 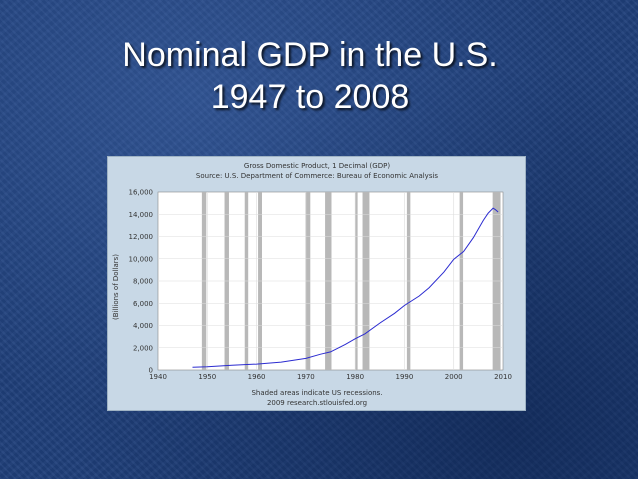 I want to click on x-tick-label: 2010, so click(x=503, y=377).